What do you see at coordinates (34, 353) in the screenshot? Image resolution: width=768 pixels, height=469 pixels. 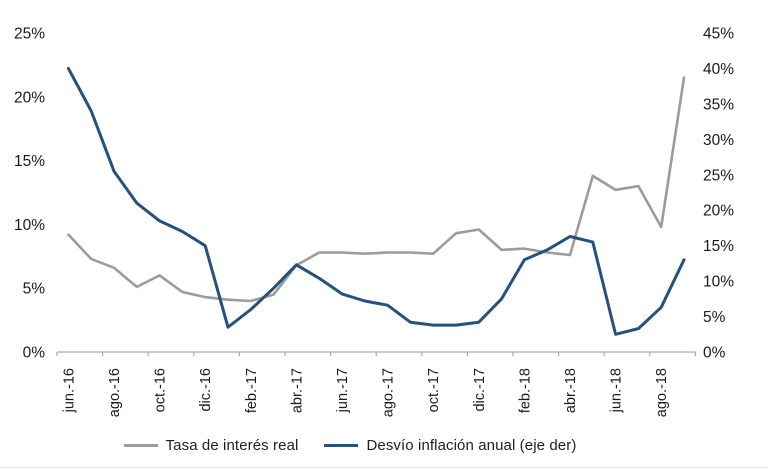 I see `left-axis-tick-label: 0%` at bounding box center [34, 353].